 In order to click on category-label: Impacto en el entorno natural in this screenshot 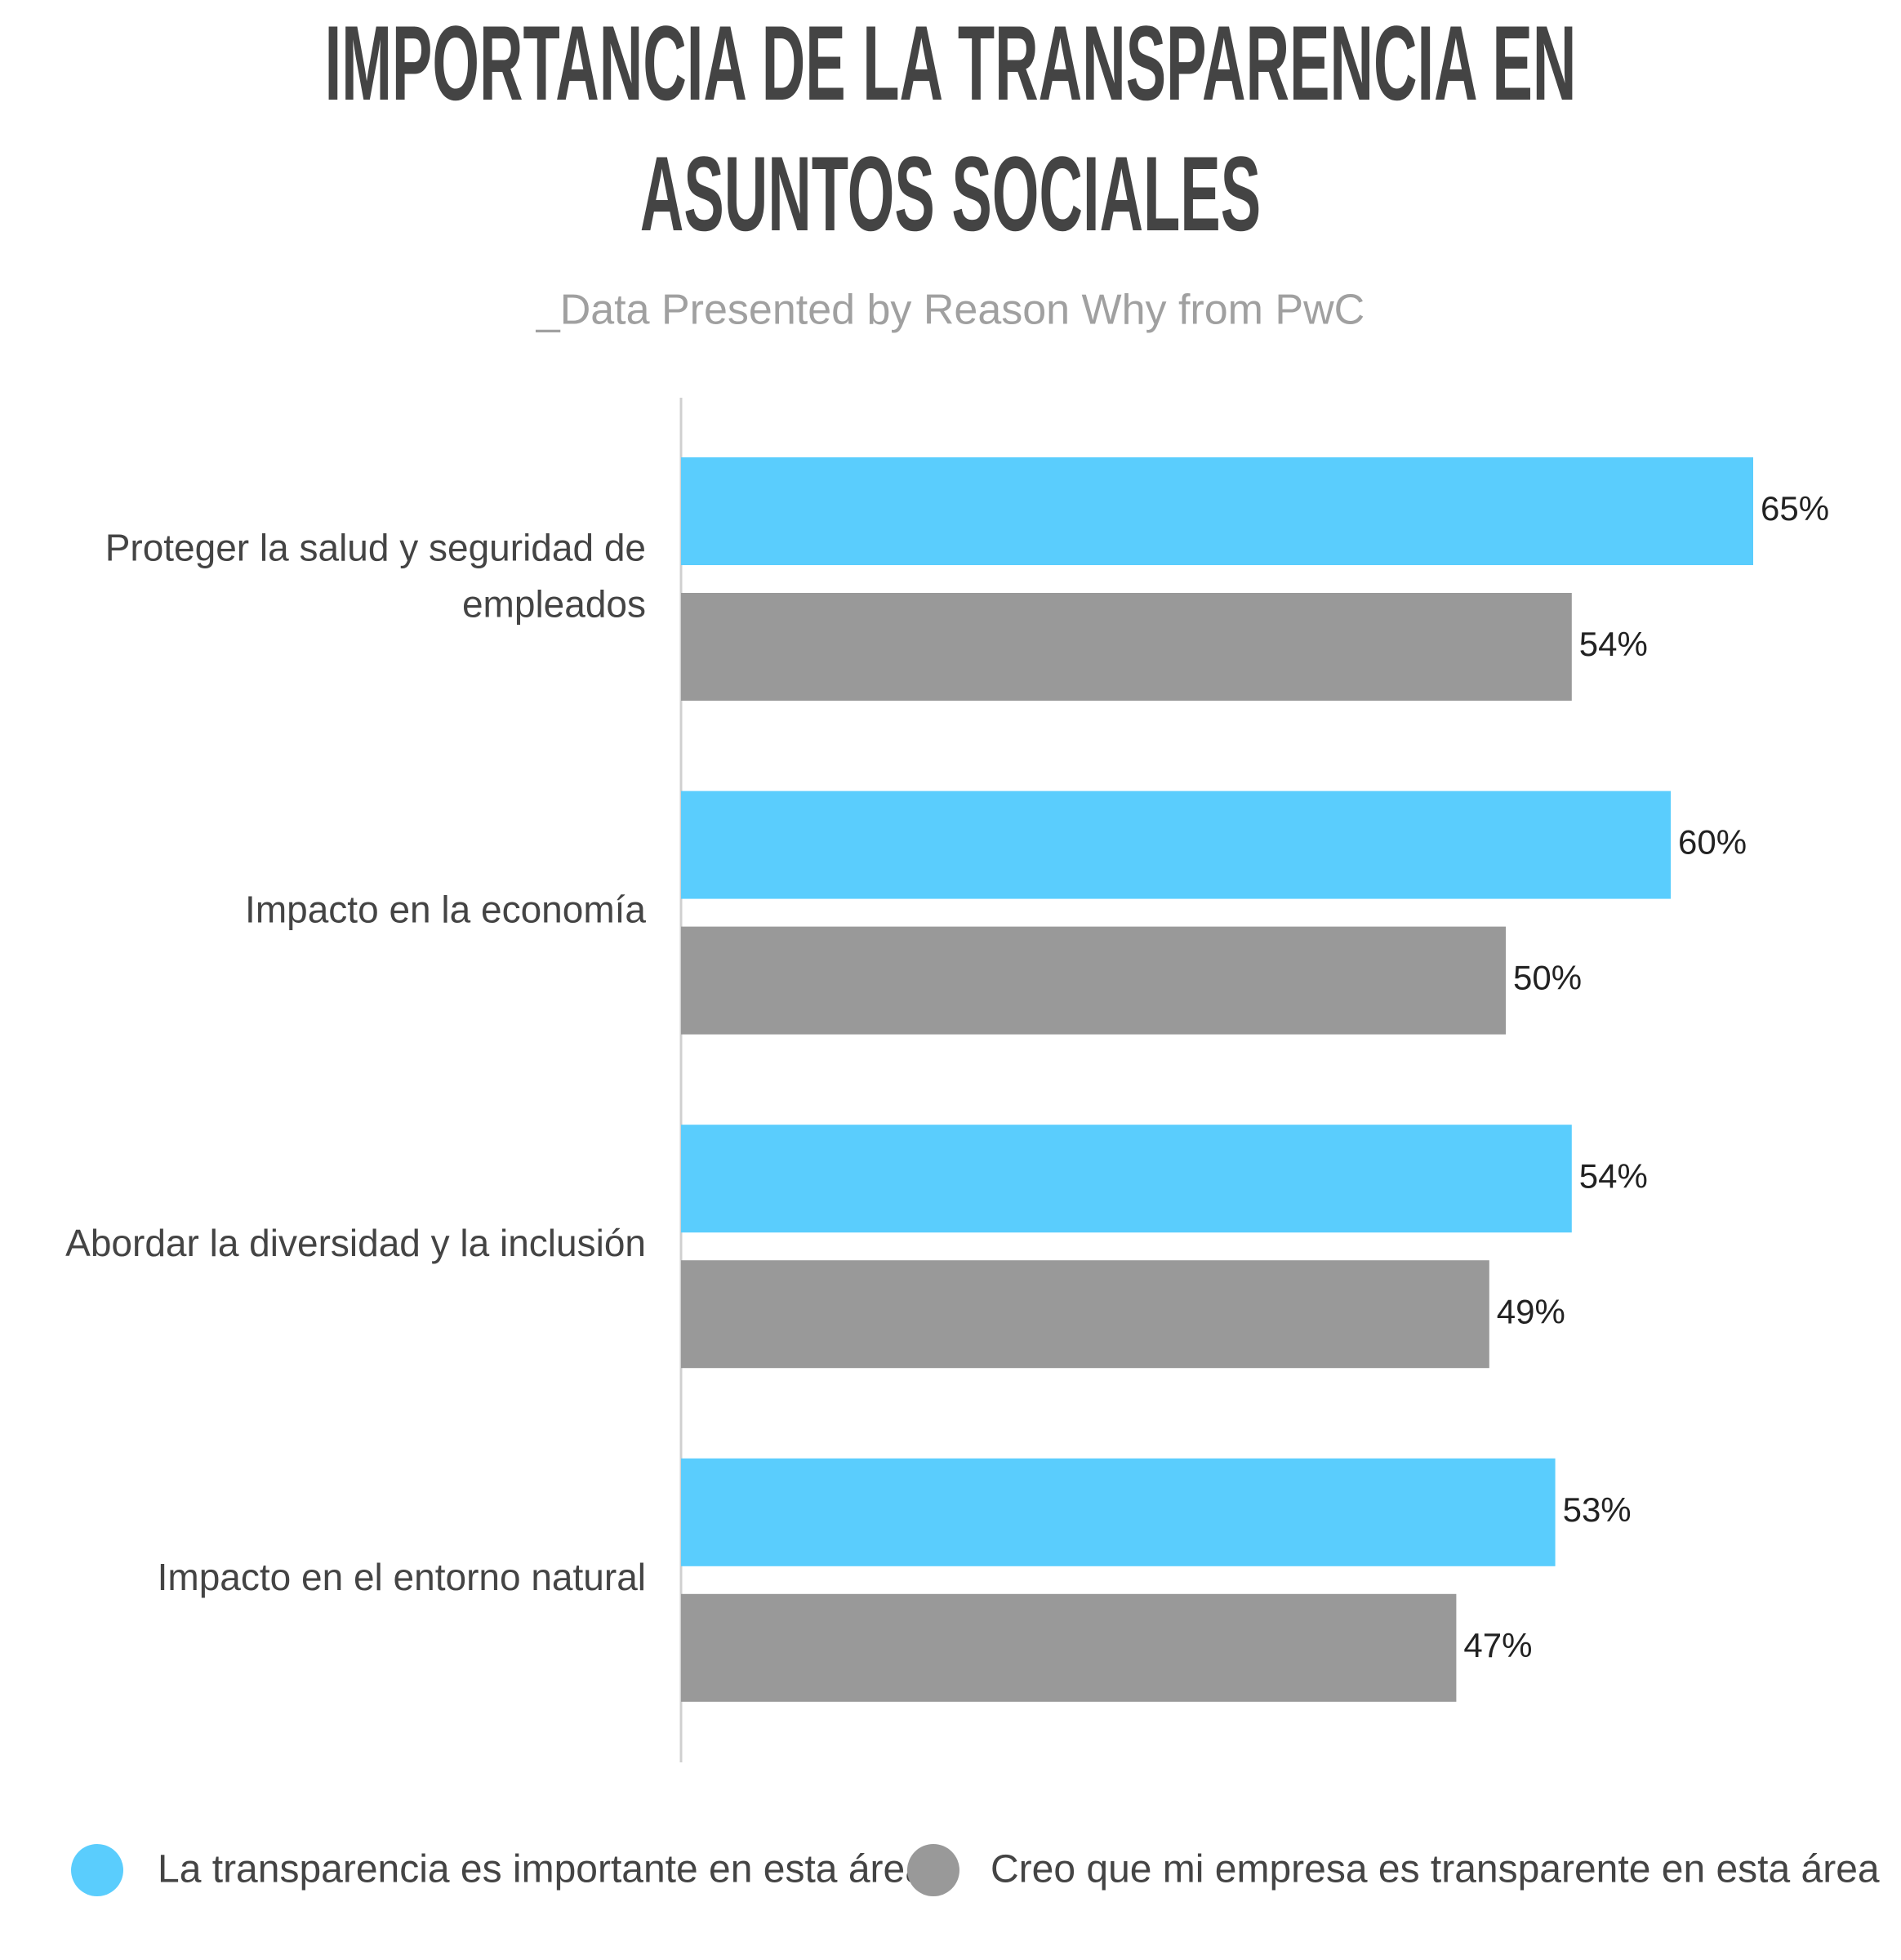, I will do `click(402, 1577)`.